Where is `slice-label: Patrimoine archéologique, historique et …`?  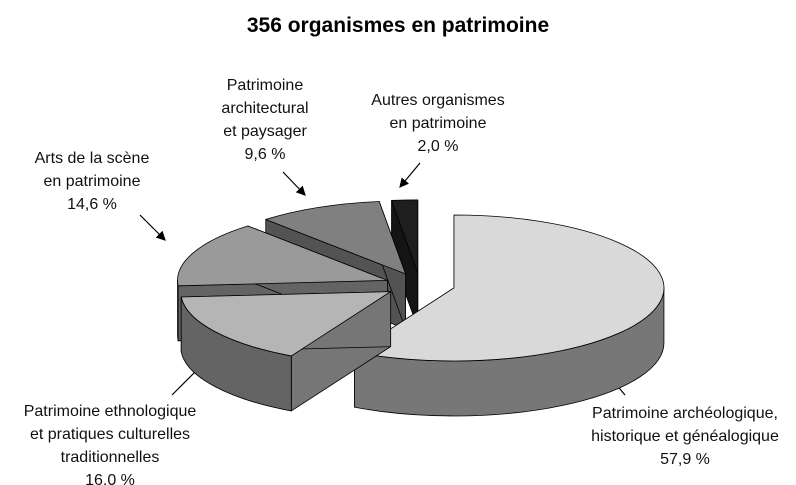
slice-label: Patrimoine archéologique, historique et … is located at coordinates (675, 436).